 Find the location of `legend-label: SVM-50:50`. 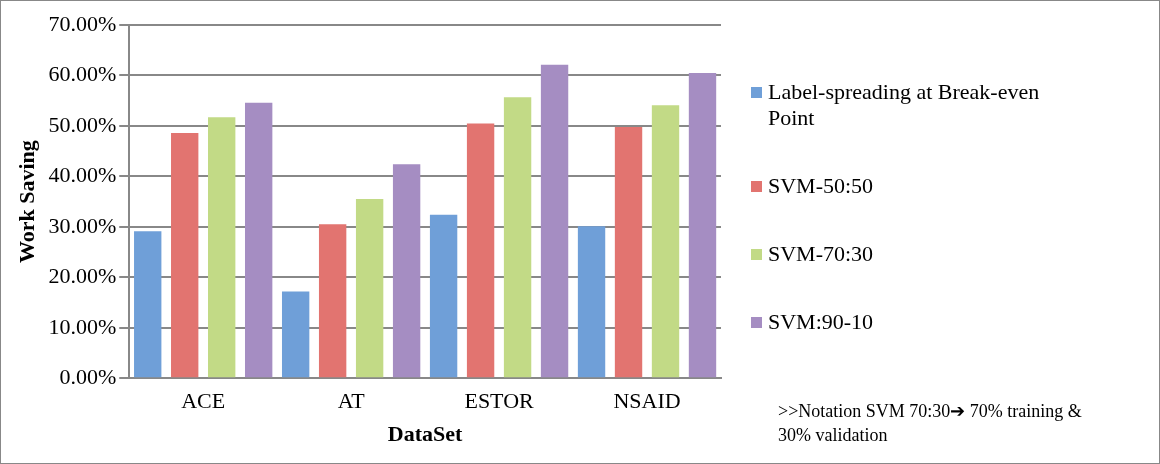

legend-label: SVM-50:50 is located at coordinates (821, 186).